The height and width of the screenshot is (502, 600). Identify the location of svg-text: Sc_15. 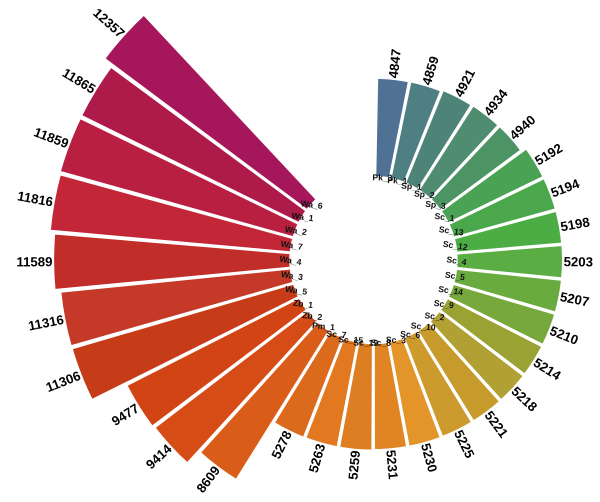
(350, 339).